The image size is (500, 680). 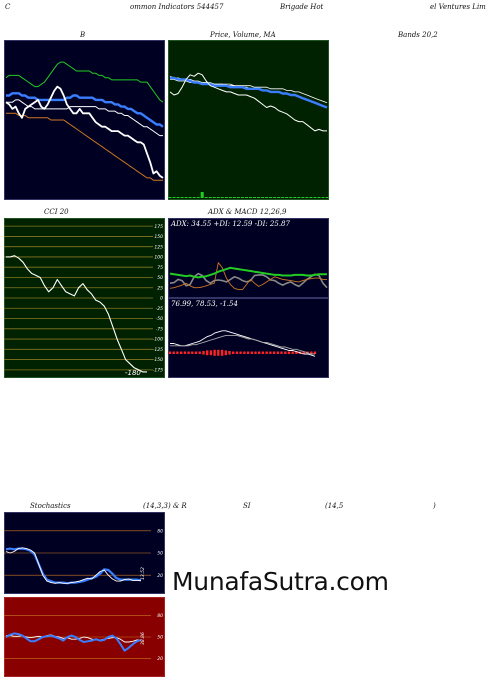 I want to click on stoch-tick-label: 20, so click(x=160, y=576).